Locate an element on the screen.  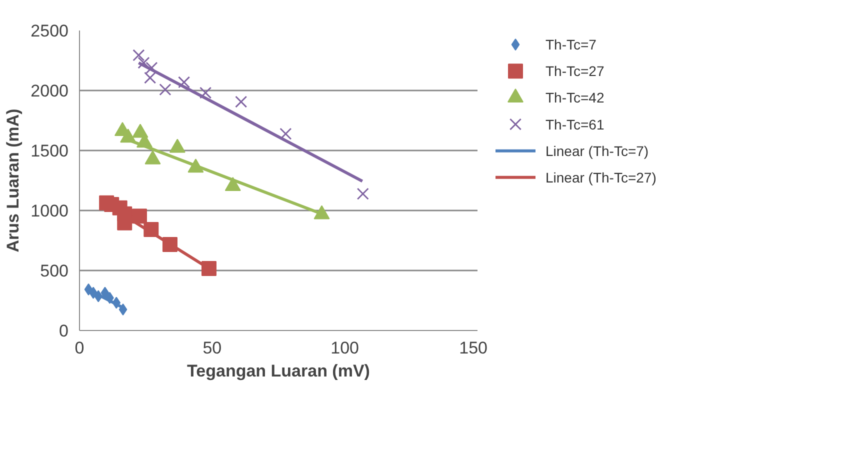
legend-label: Th-Tc=27 is located at coordinates (575, 71).